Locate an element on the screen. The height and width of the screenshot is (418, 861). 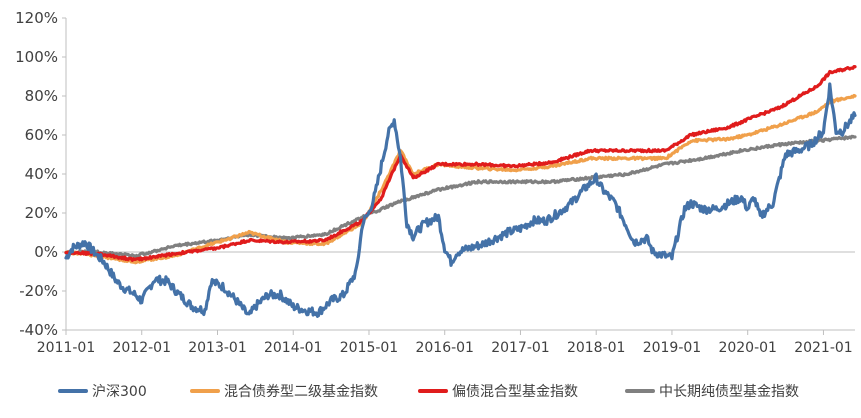
x-tick-label: 2014-01 is located at coordinates (293, 348).